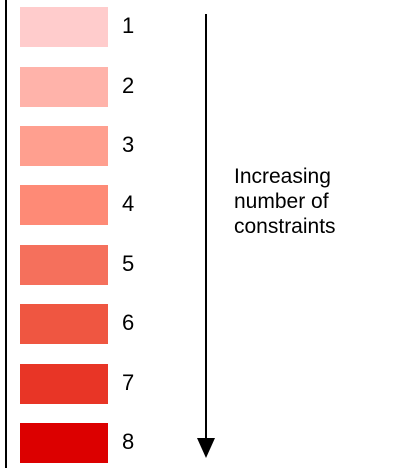 The image size is (411, 468). What do you see at coordinates (281, 201) in the screenshot?
I see `caption-line: number of` at bounding box center [281, 201].